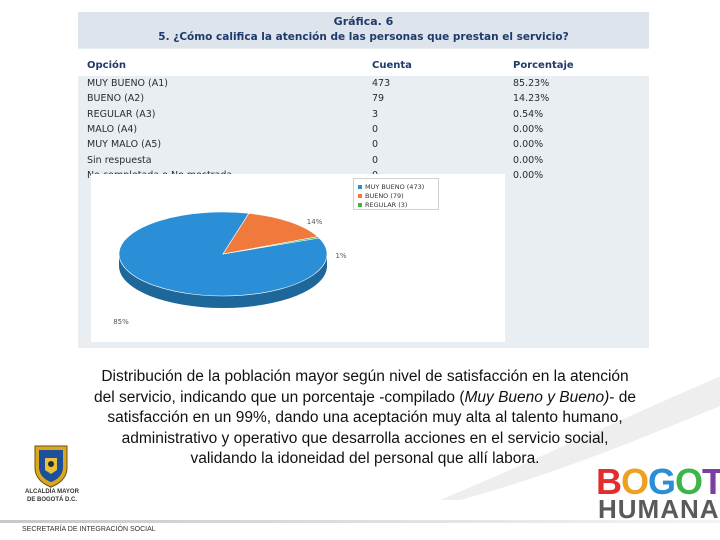 This screenshot has height=540, width=720. I want to click on pie-slice-side, so click(223, 281).